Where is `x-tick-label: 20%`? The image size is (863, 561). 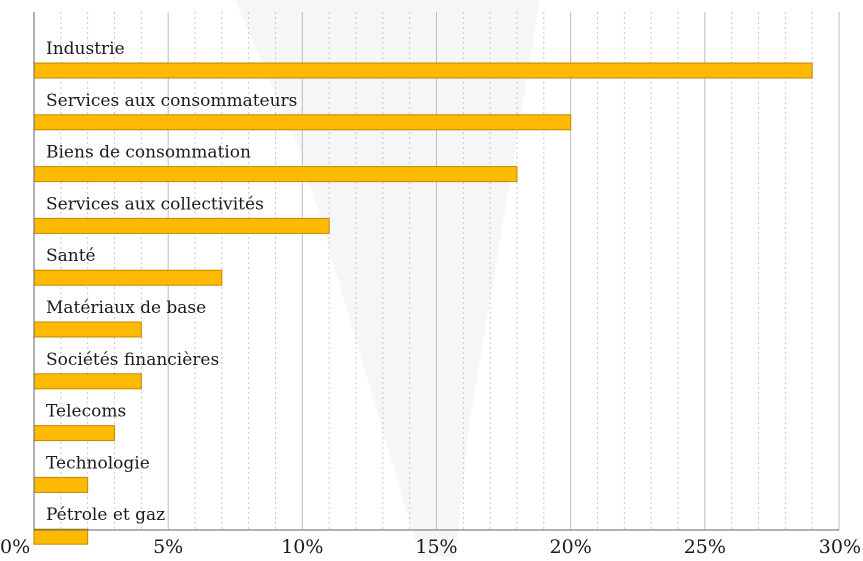
x-tick-label: 20% is located at coordinates (571, 546).